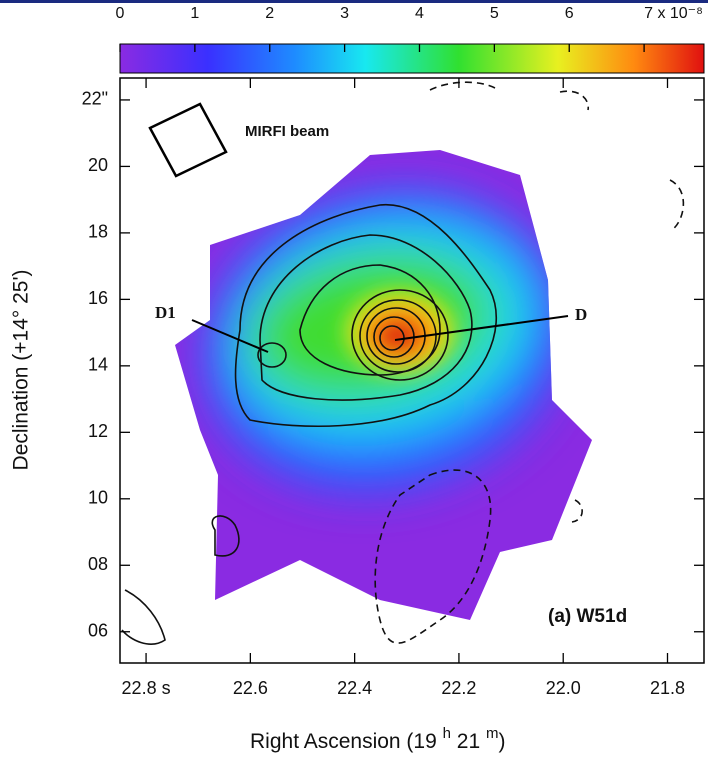 Image resolution: width=708 pixels, height=758 pixels. What do you see at coordinates (21, 370) in the screenshot?
I see `y-axis-label: Declination (+14° 25')` at bounding box center [21, 370].